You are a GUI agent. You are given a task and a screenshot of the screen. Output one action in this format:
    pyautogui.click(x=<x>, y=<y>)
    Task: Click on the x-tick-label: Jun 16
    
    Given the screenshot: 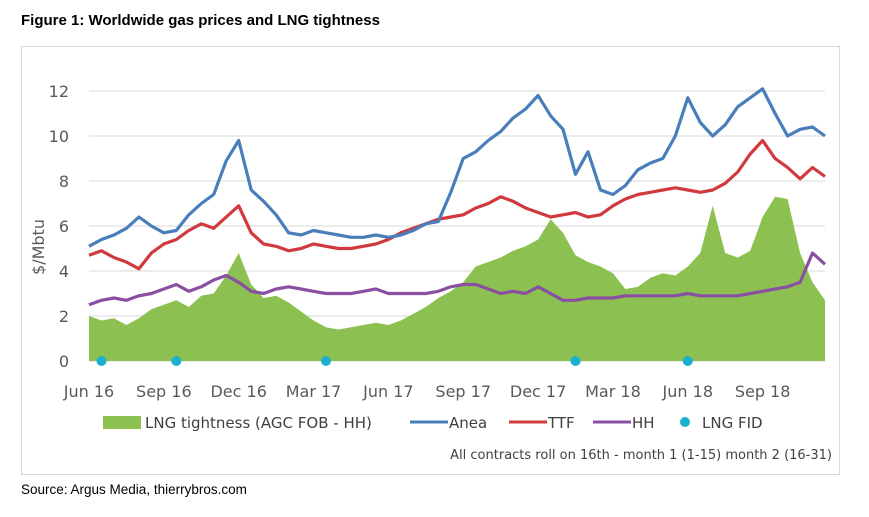 What is the action you would take?
    pyautogui.click(x=88, y=391)
    